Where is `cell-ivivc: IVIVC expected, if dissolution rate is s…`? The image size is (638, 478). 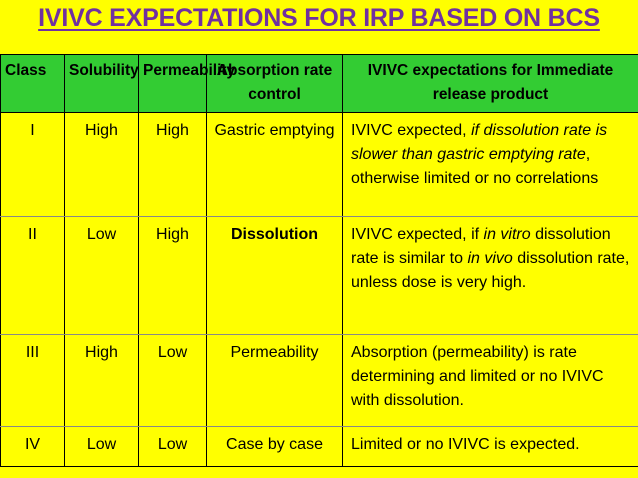 cell-ivivc: IVIVC expected, if dissolution rate is s… is located at coordinates (490, 164).